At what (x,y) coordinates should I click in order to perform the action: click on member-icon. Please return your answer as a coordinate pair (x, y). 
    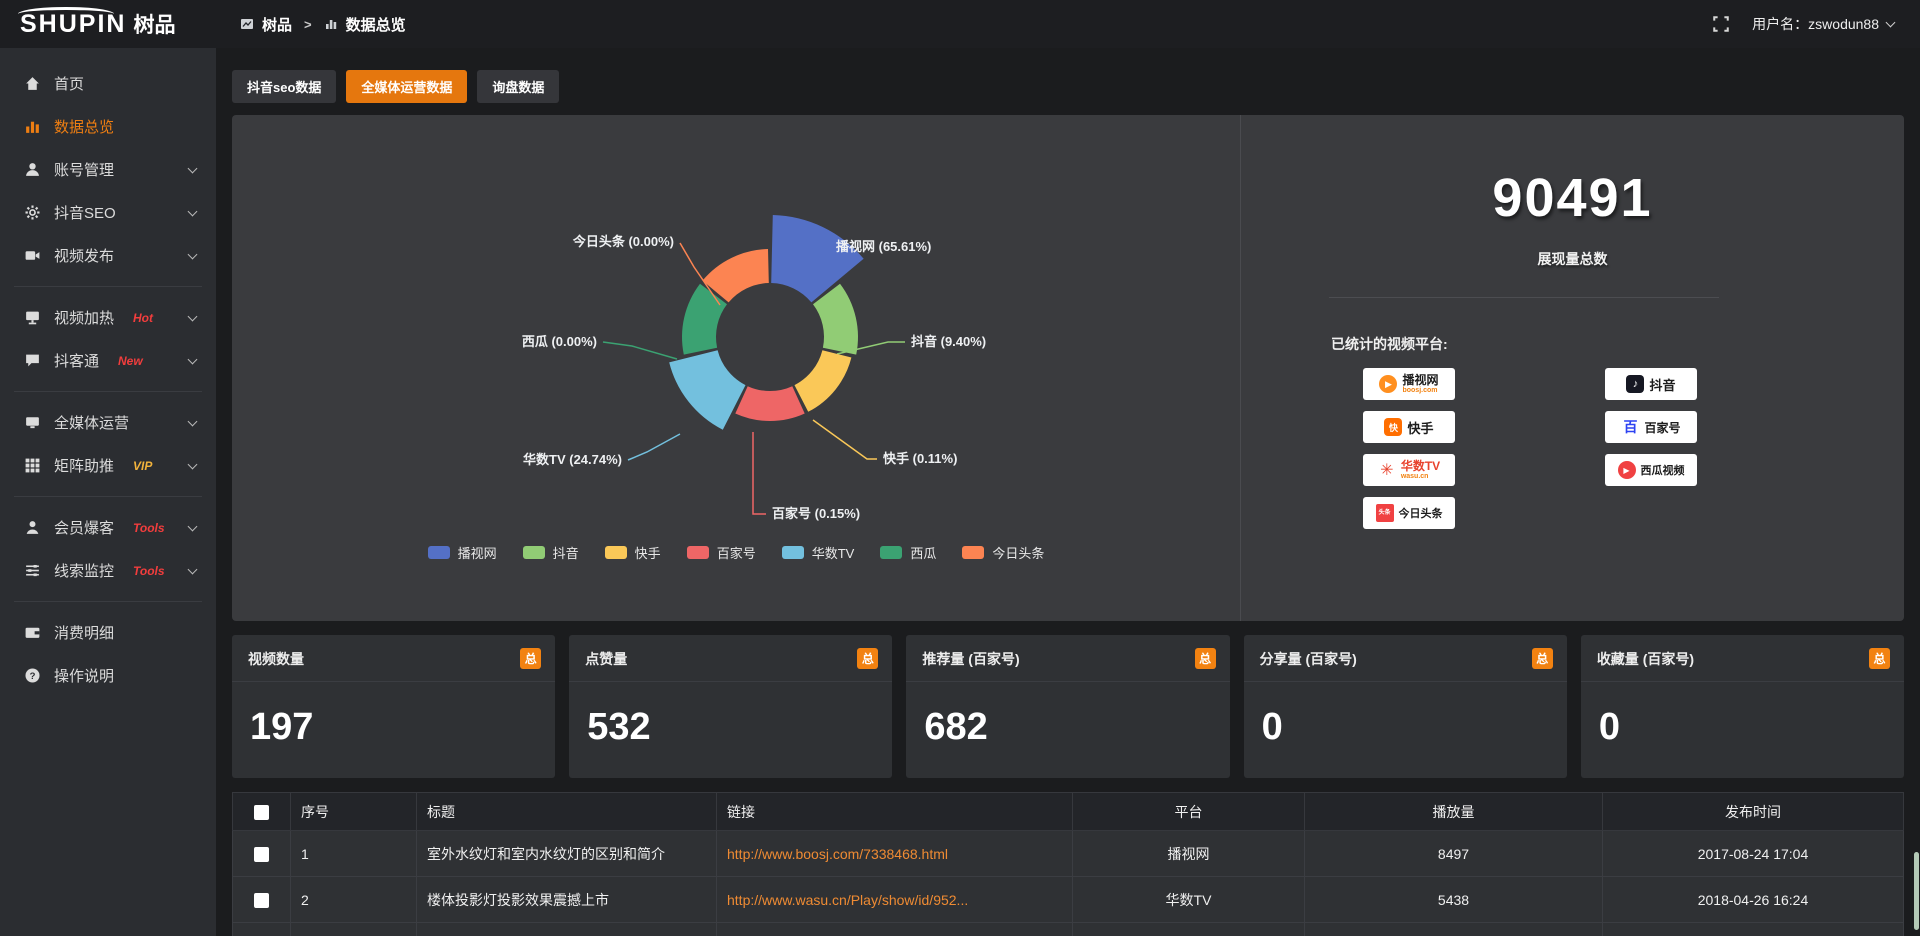
    Looking at the image, I should click on (32, 527).